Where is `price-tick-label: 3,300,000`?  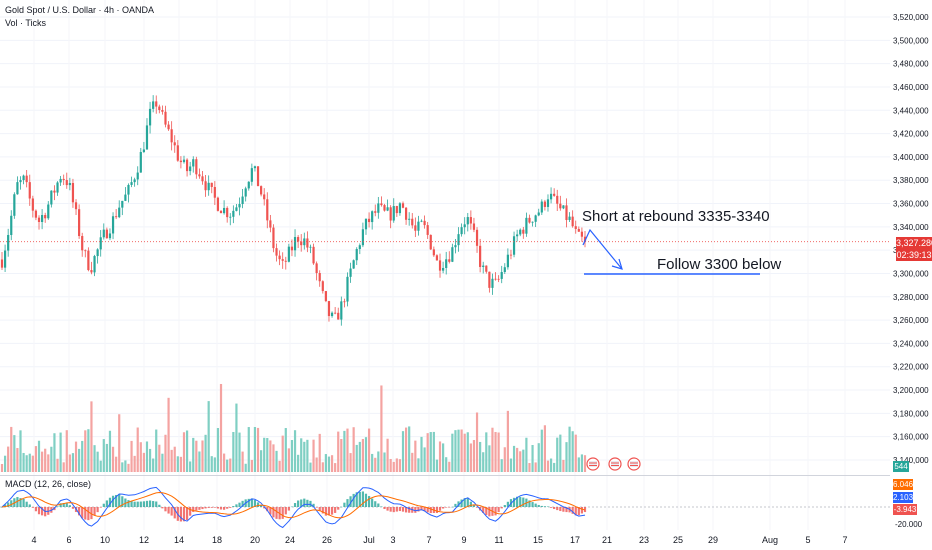
price-tick-label: 3,300,000 is located at coordinates (911, 273).